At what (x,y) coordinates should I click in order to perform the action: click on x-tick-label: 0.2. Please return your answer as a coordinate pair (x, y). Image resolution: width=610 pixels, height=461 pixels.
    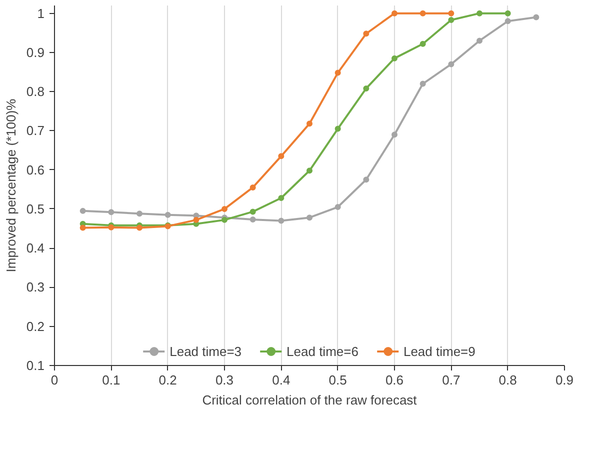
    Looking at the image, I should click on (167, 380).